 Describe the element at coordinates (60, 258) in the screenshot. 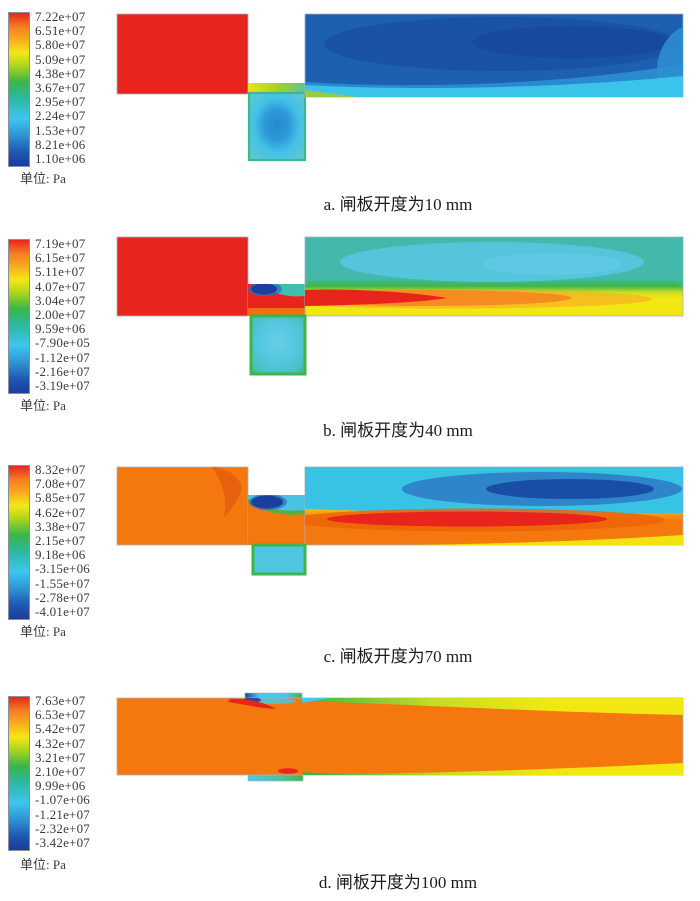

I see `legend-tick-label: 6.15e+07` at that location.